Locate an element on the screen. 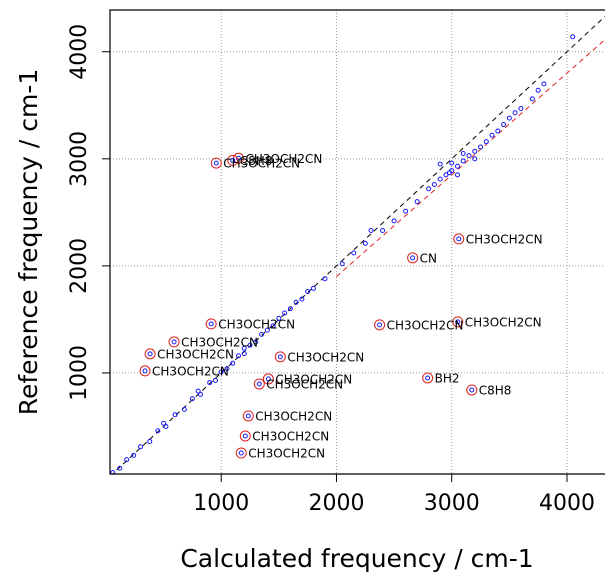 This screenshot has height=576, width=605. point-label: BH2 is located at coordinates (447, 378).